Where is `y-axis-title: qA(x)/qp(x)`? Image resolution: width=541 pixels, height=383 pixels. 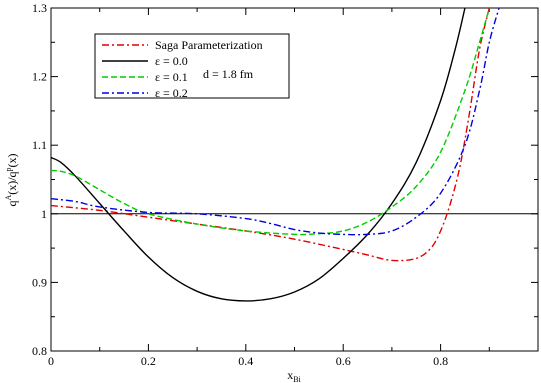 y-axis-title: qA(x)/qp(x) is located at coordinates (11, 179).